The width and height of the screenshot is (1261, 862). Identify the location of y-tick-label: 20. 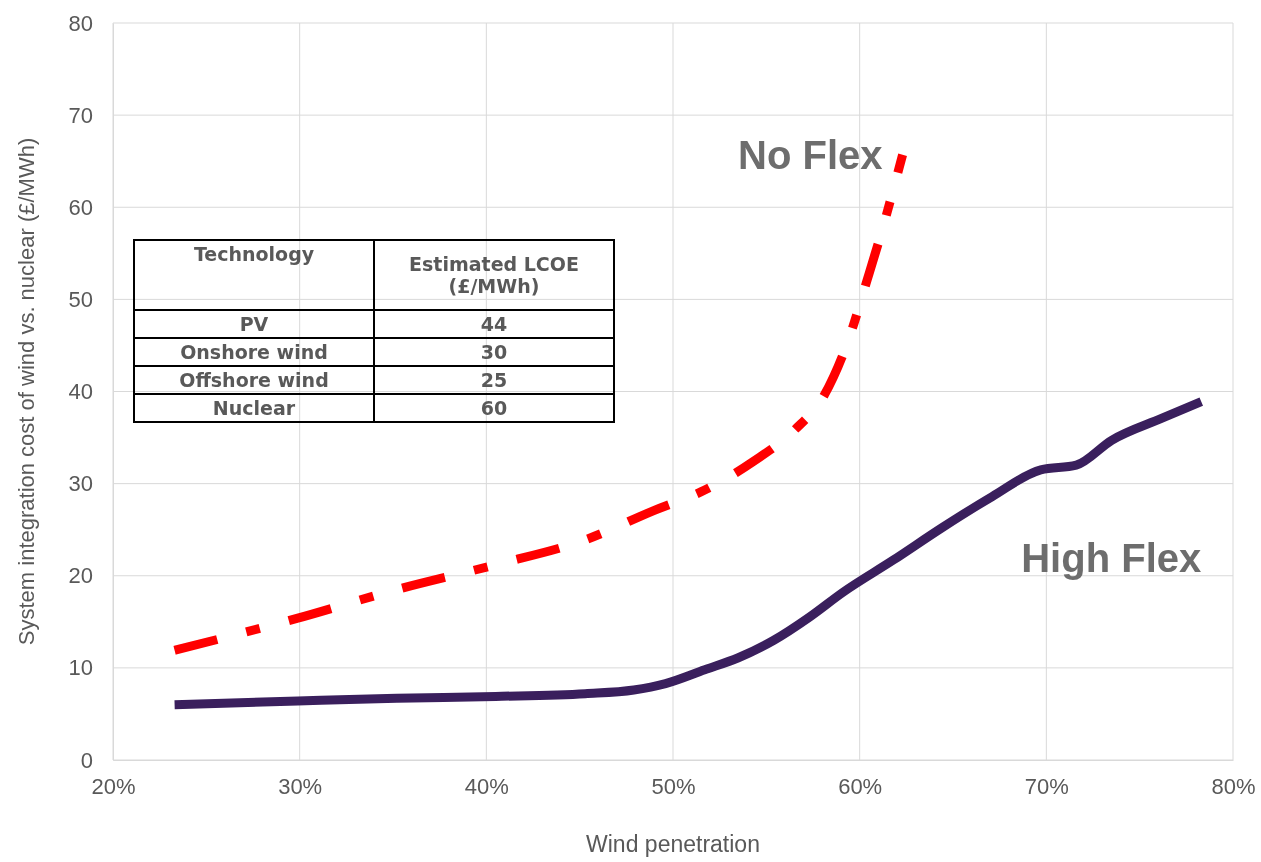
(80, 576).